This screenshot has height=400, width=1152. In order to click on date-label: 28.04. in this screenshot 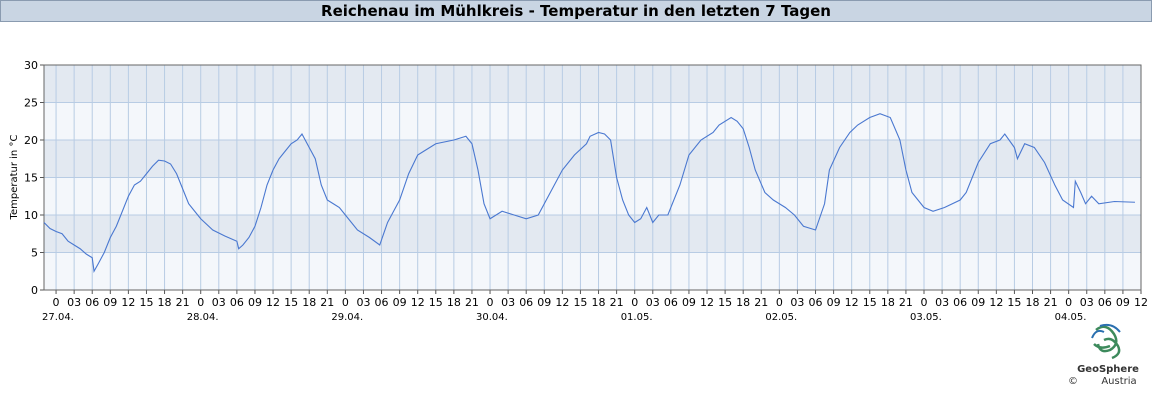, I will do `click(203, 317)`.